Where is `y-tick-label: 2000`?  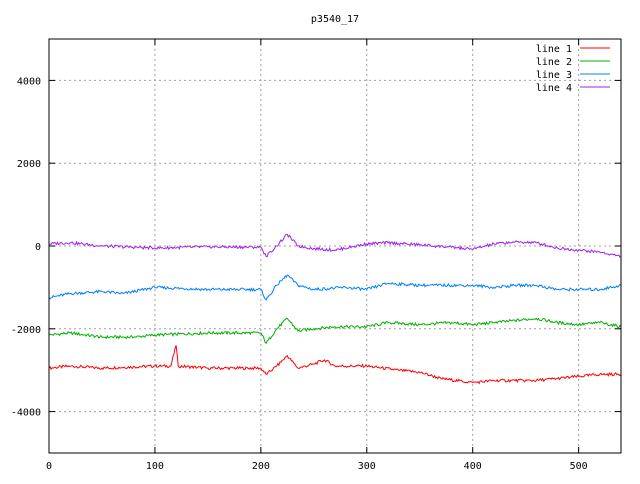 y-tick-label: 2000 is located at coordinates (29, 164).